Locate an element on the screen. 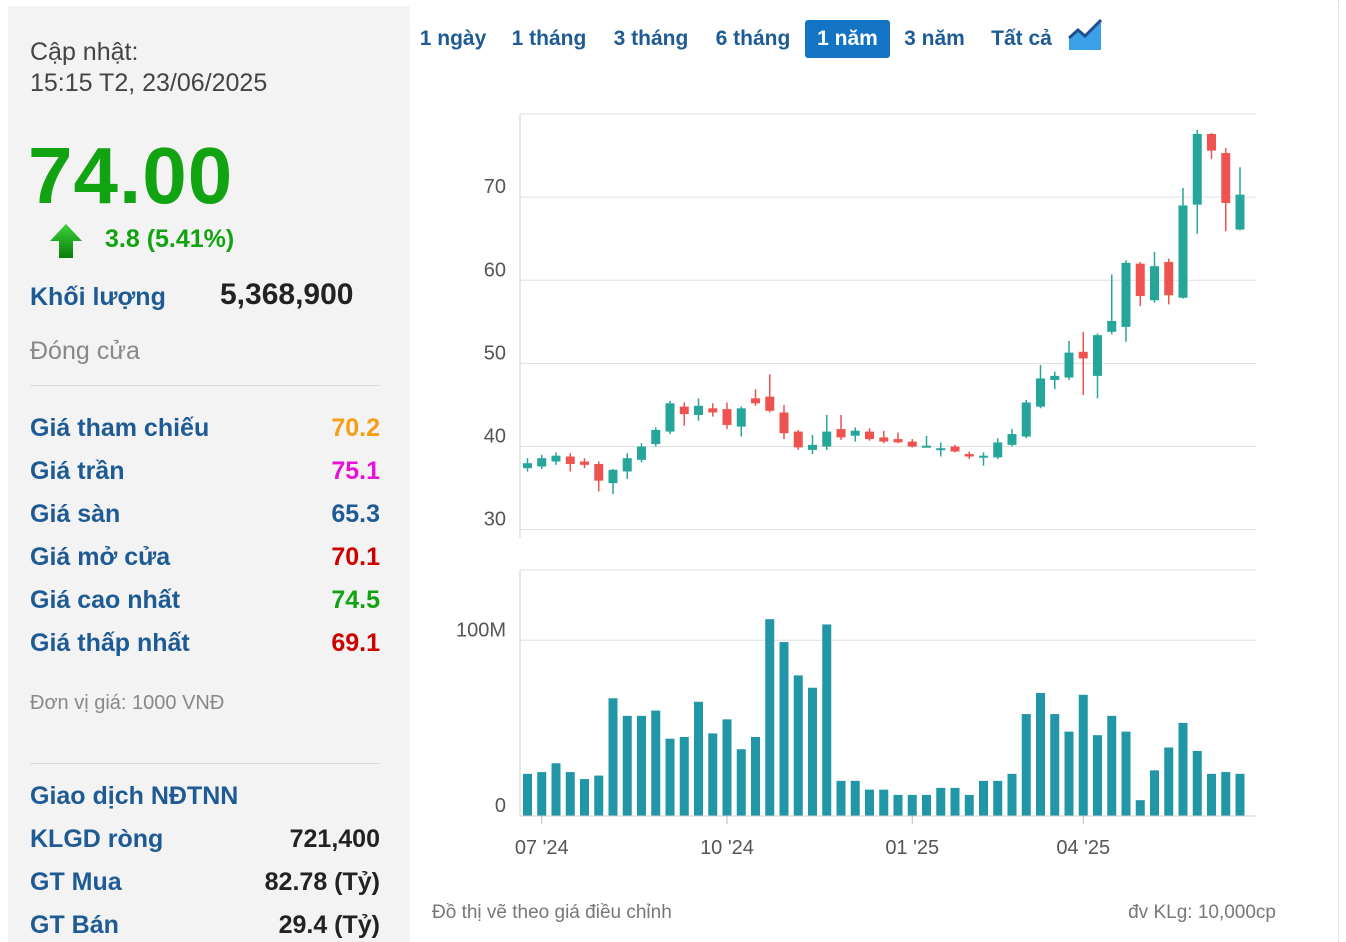 The width and height of the screenshot is (1346, 942). price-tick-label: 70 is located at coordinates (495, 187).